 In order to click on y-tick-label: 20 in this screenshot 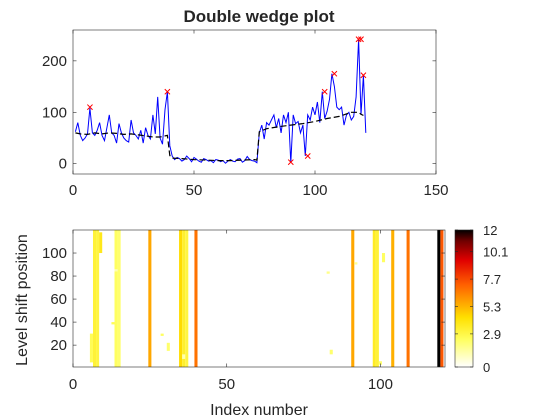, I will do `click(58, 345)`.